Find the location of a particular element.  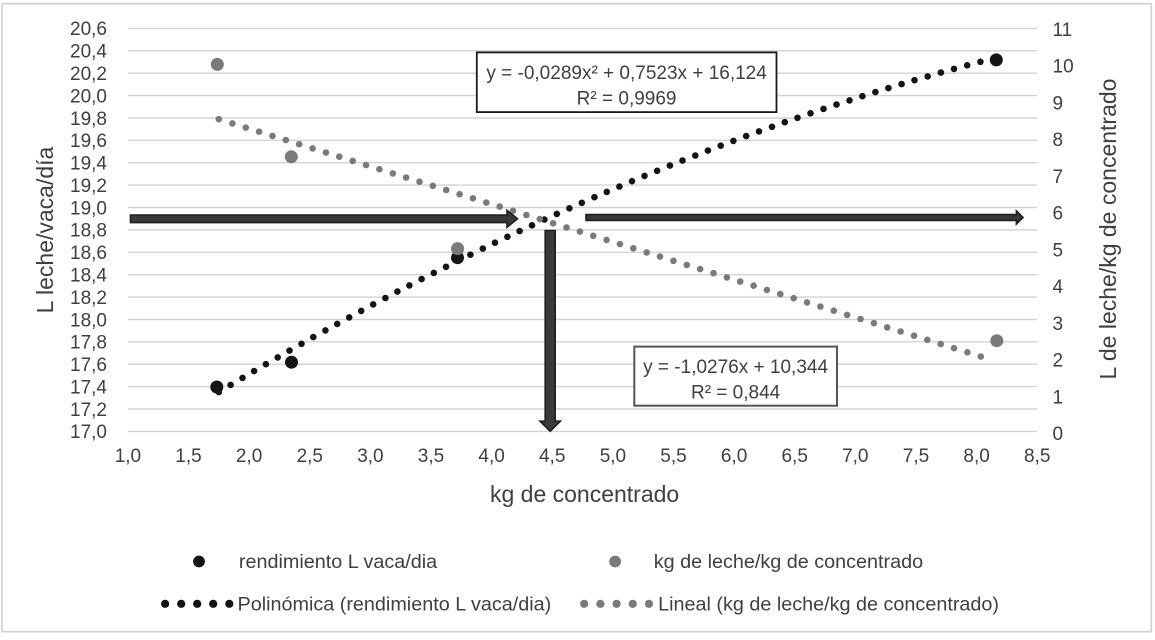

svg-text: 20,2 is located at coordinates (88, 74).